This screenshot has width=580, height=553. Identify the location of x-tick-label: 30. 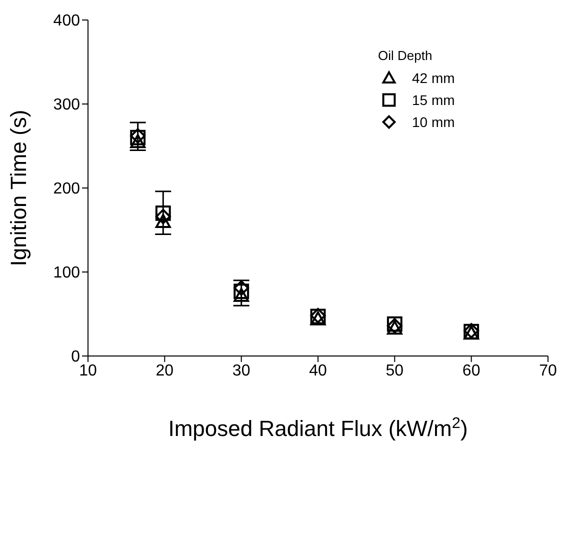
(241, 371).